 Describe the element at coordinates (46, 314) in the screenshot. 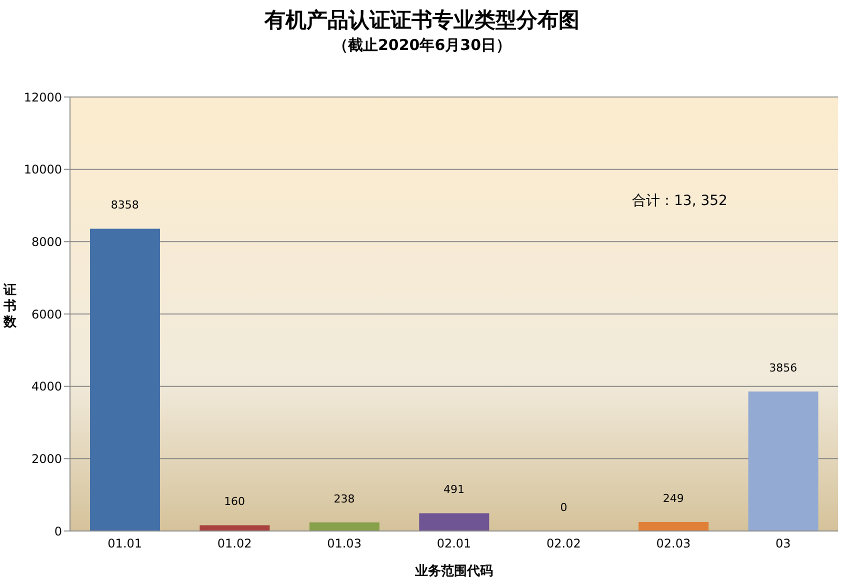

I see `y-tick-label: 6000` at that location.